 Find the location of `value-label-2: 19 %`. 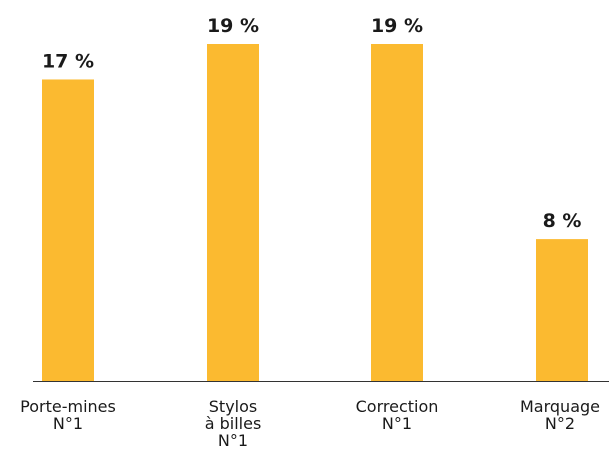

value-label-2: 19 % is located at coordinates (397, 26).